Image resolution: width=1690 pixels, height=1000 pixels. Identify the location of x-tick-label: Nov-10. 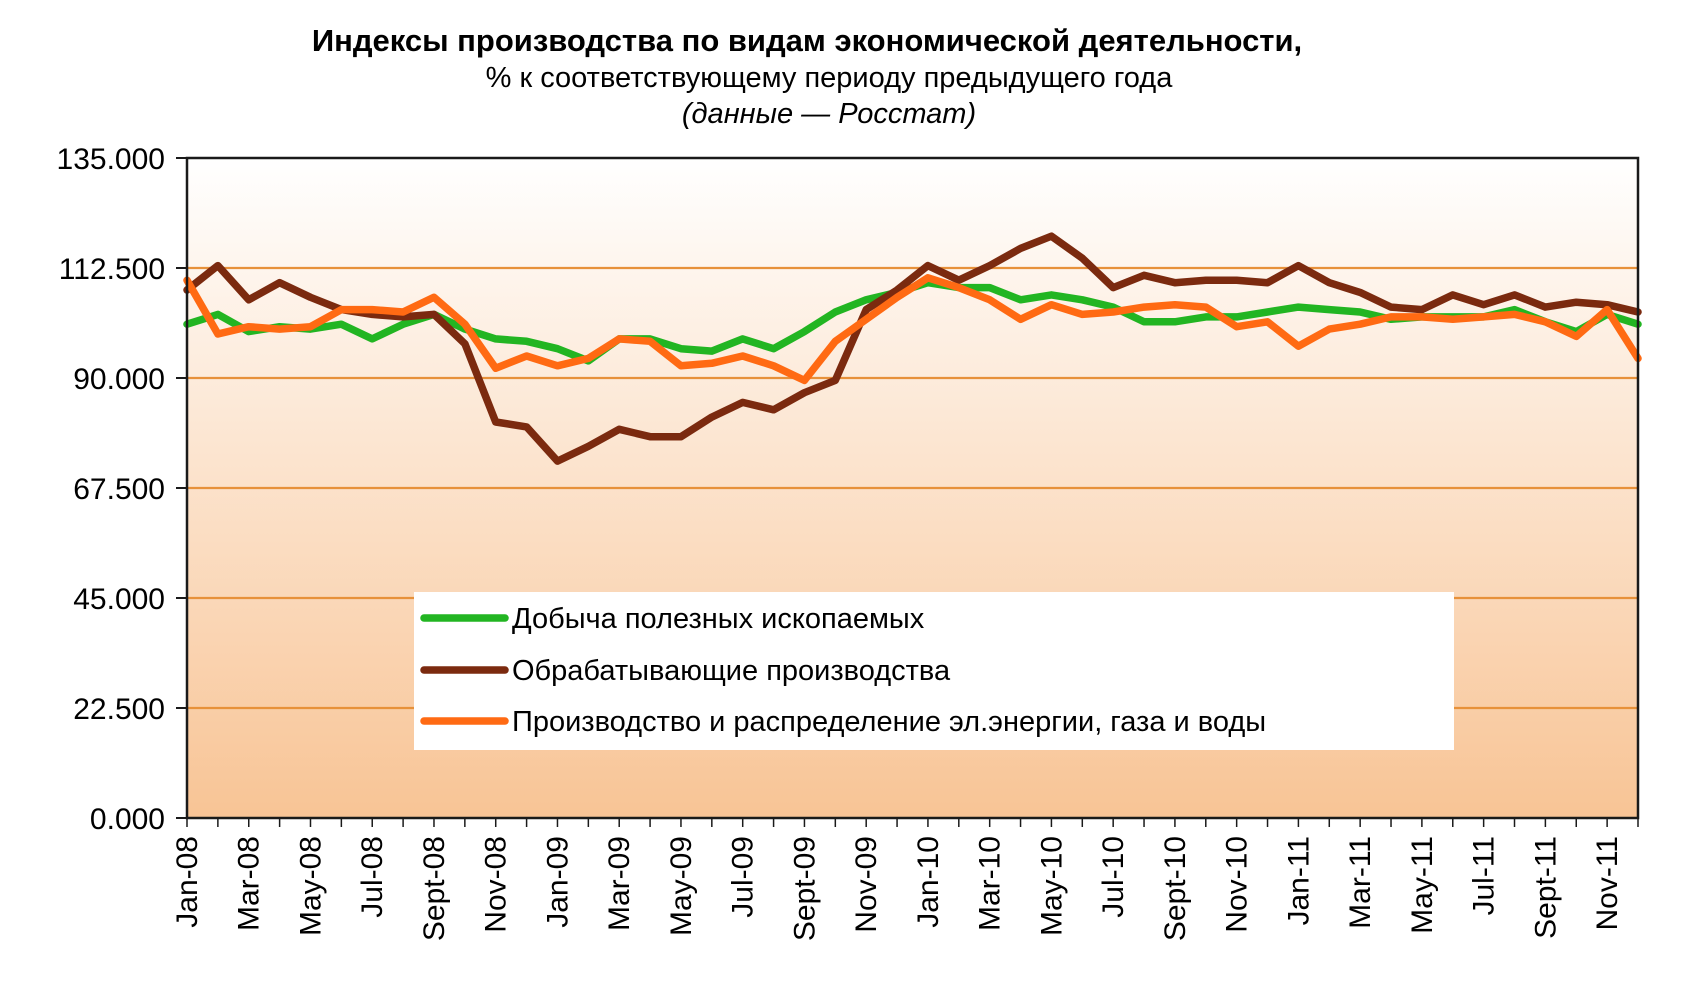
(1237, 884).